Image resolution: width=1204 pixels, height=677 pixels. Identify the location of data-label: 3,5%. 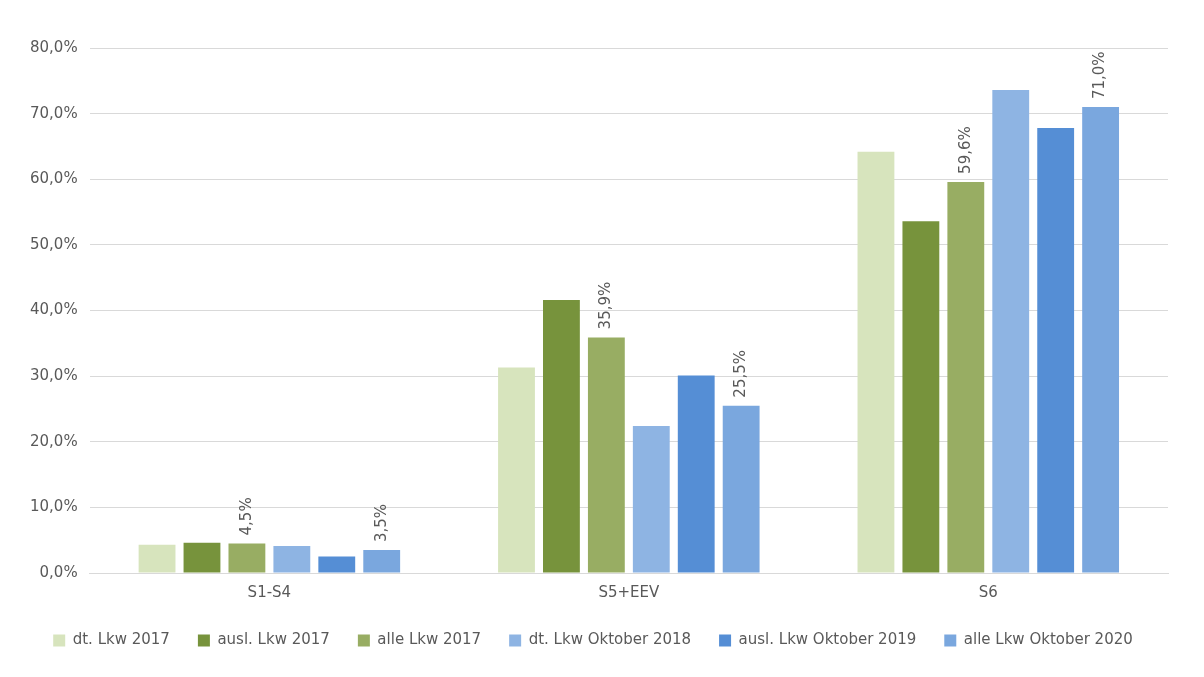
(380, 523).